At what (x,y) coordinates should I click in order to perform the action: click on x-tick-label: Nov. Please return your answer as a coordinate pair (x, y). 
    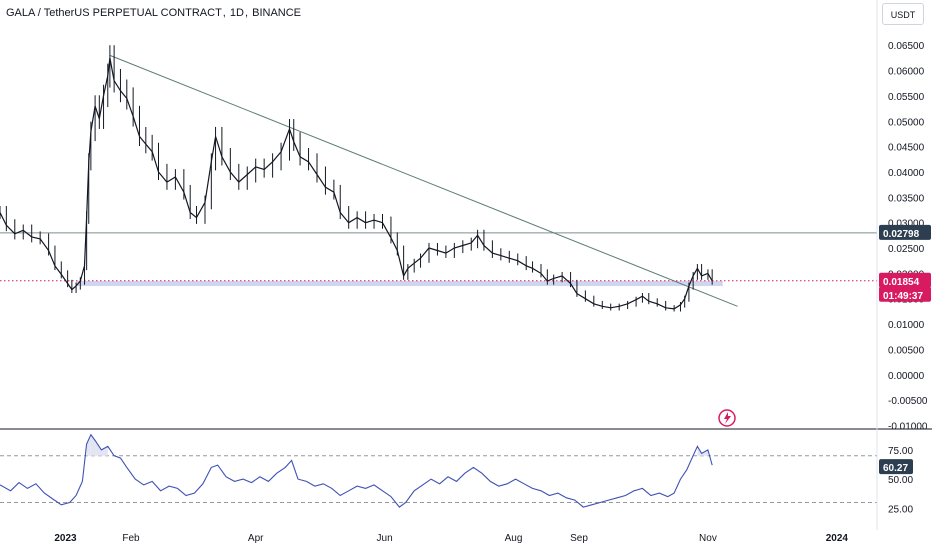
    Looking at the image, I should click on (708, 538).